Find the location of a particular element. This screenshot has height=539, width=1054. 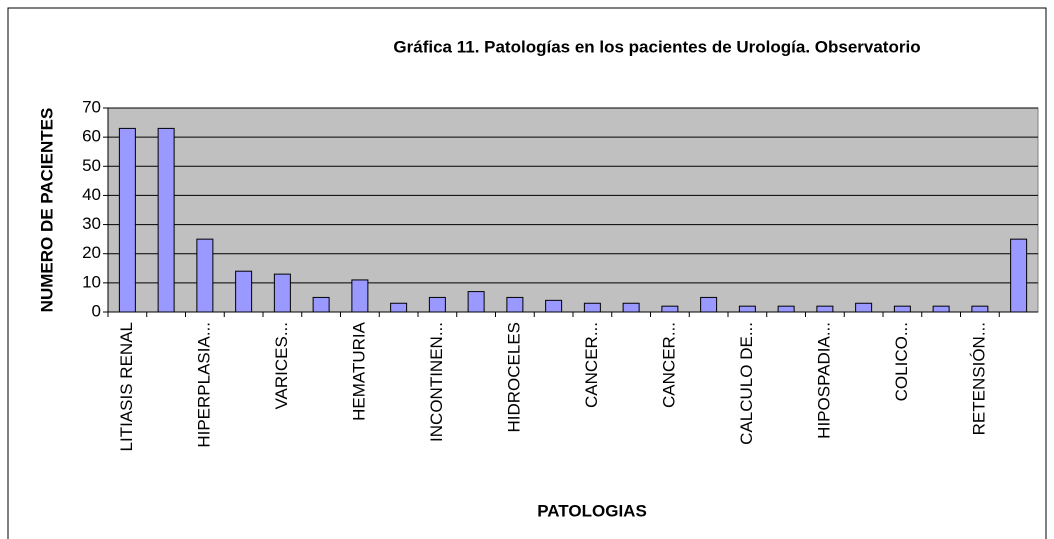

y-tick-label: 10 is located at coordinates (91, 281).